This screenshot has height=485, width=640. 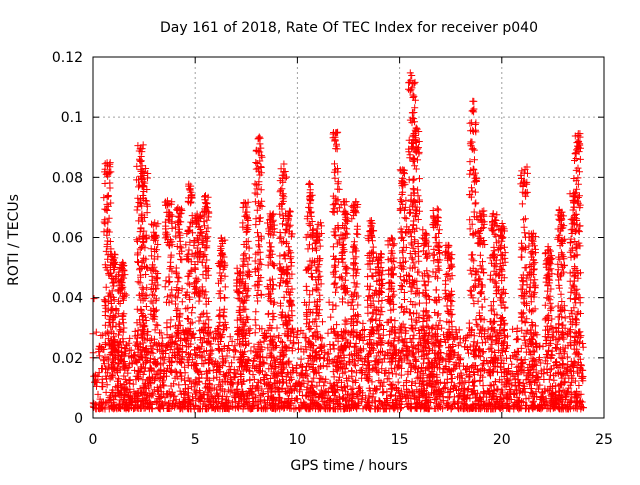 What do you see at coordinates (14, 240) in the screenshot?
I see `y-axis-label: ROTI / TECUs` at bounding box center [14, 240].